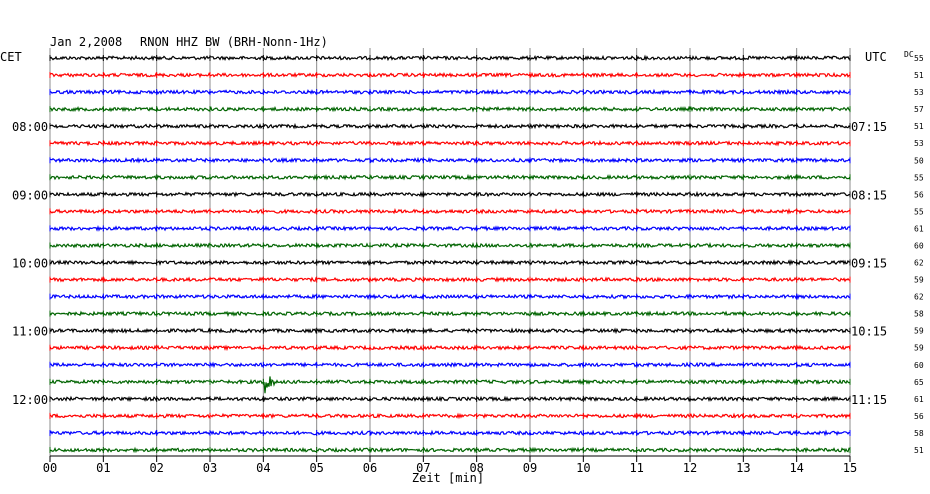 This screenshot has height=494, width=930. Describe the element at coordinates (869, 332) in the screenshot. I see `right-time-label: 10:15` at that location.